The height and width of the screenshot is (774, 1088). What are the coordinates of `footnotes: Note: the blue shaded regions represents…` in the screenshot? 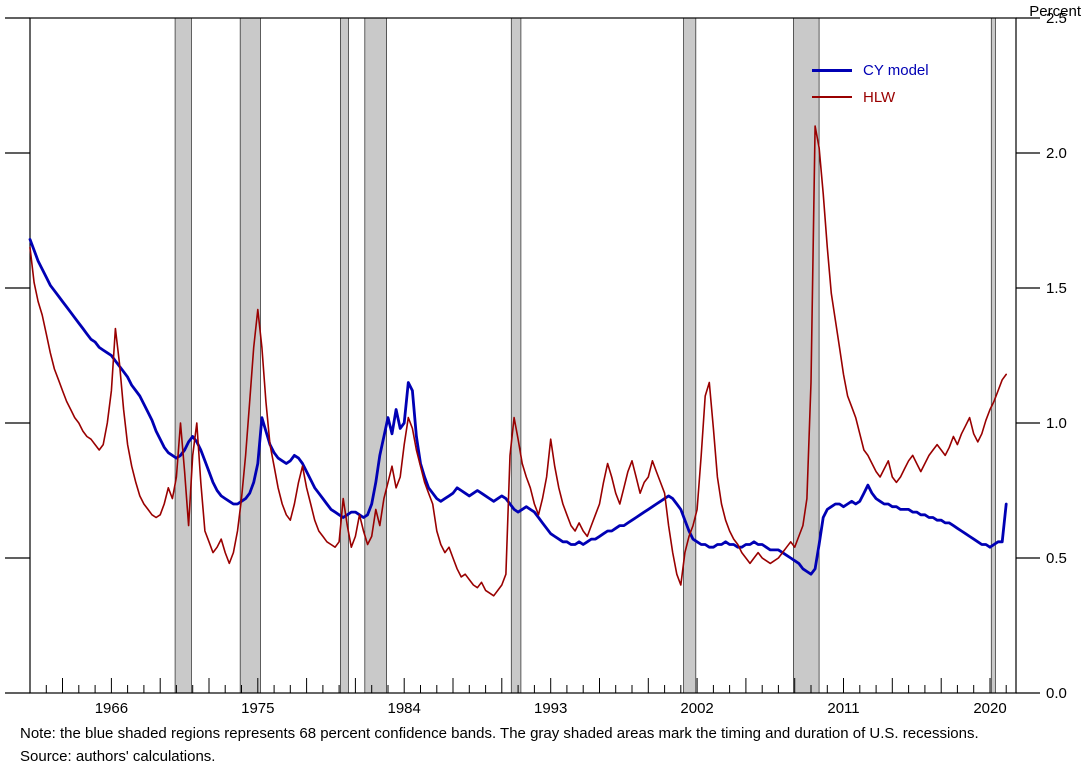 It's located at (544, 741).